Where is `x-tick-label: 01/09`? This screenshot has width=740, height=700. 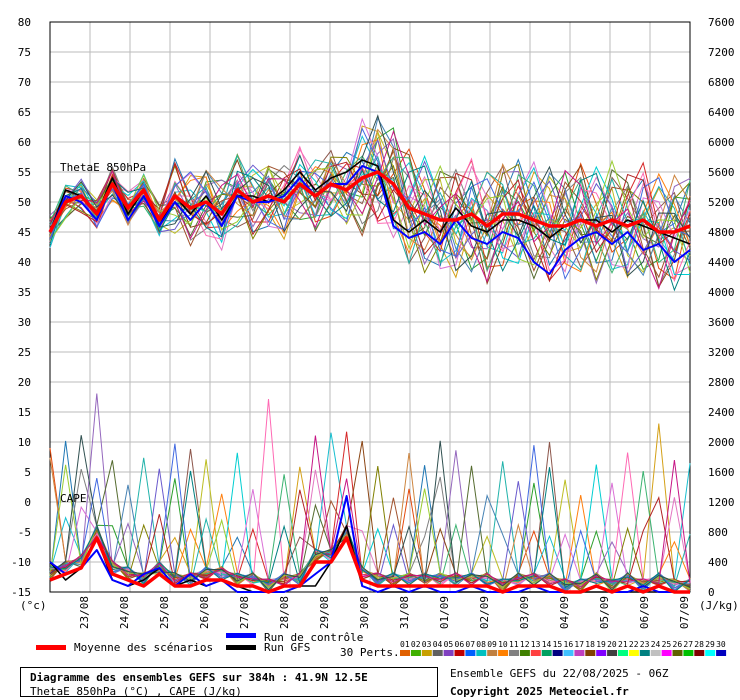 x-tick-label: 01/09 is located at coordinates (444, 612).